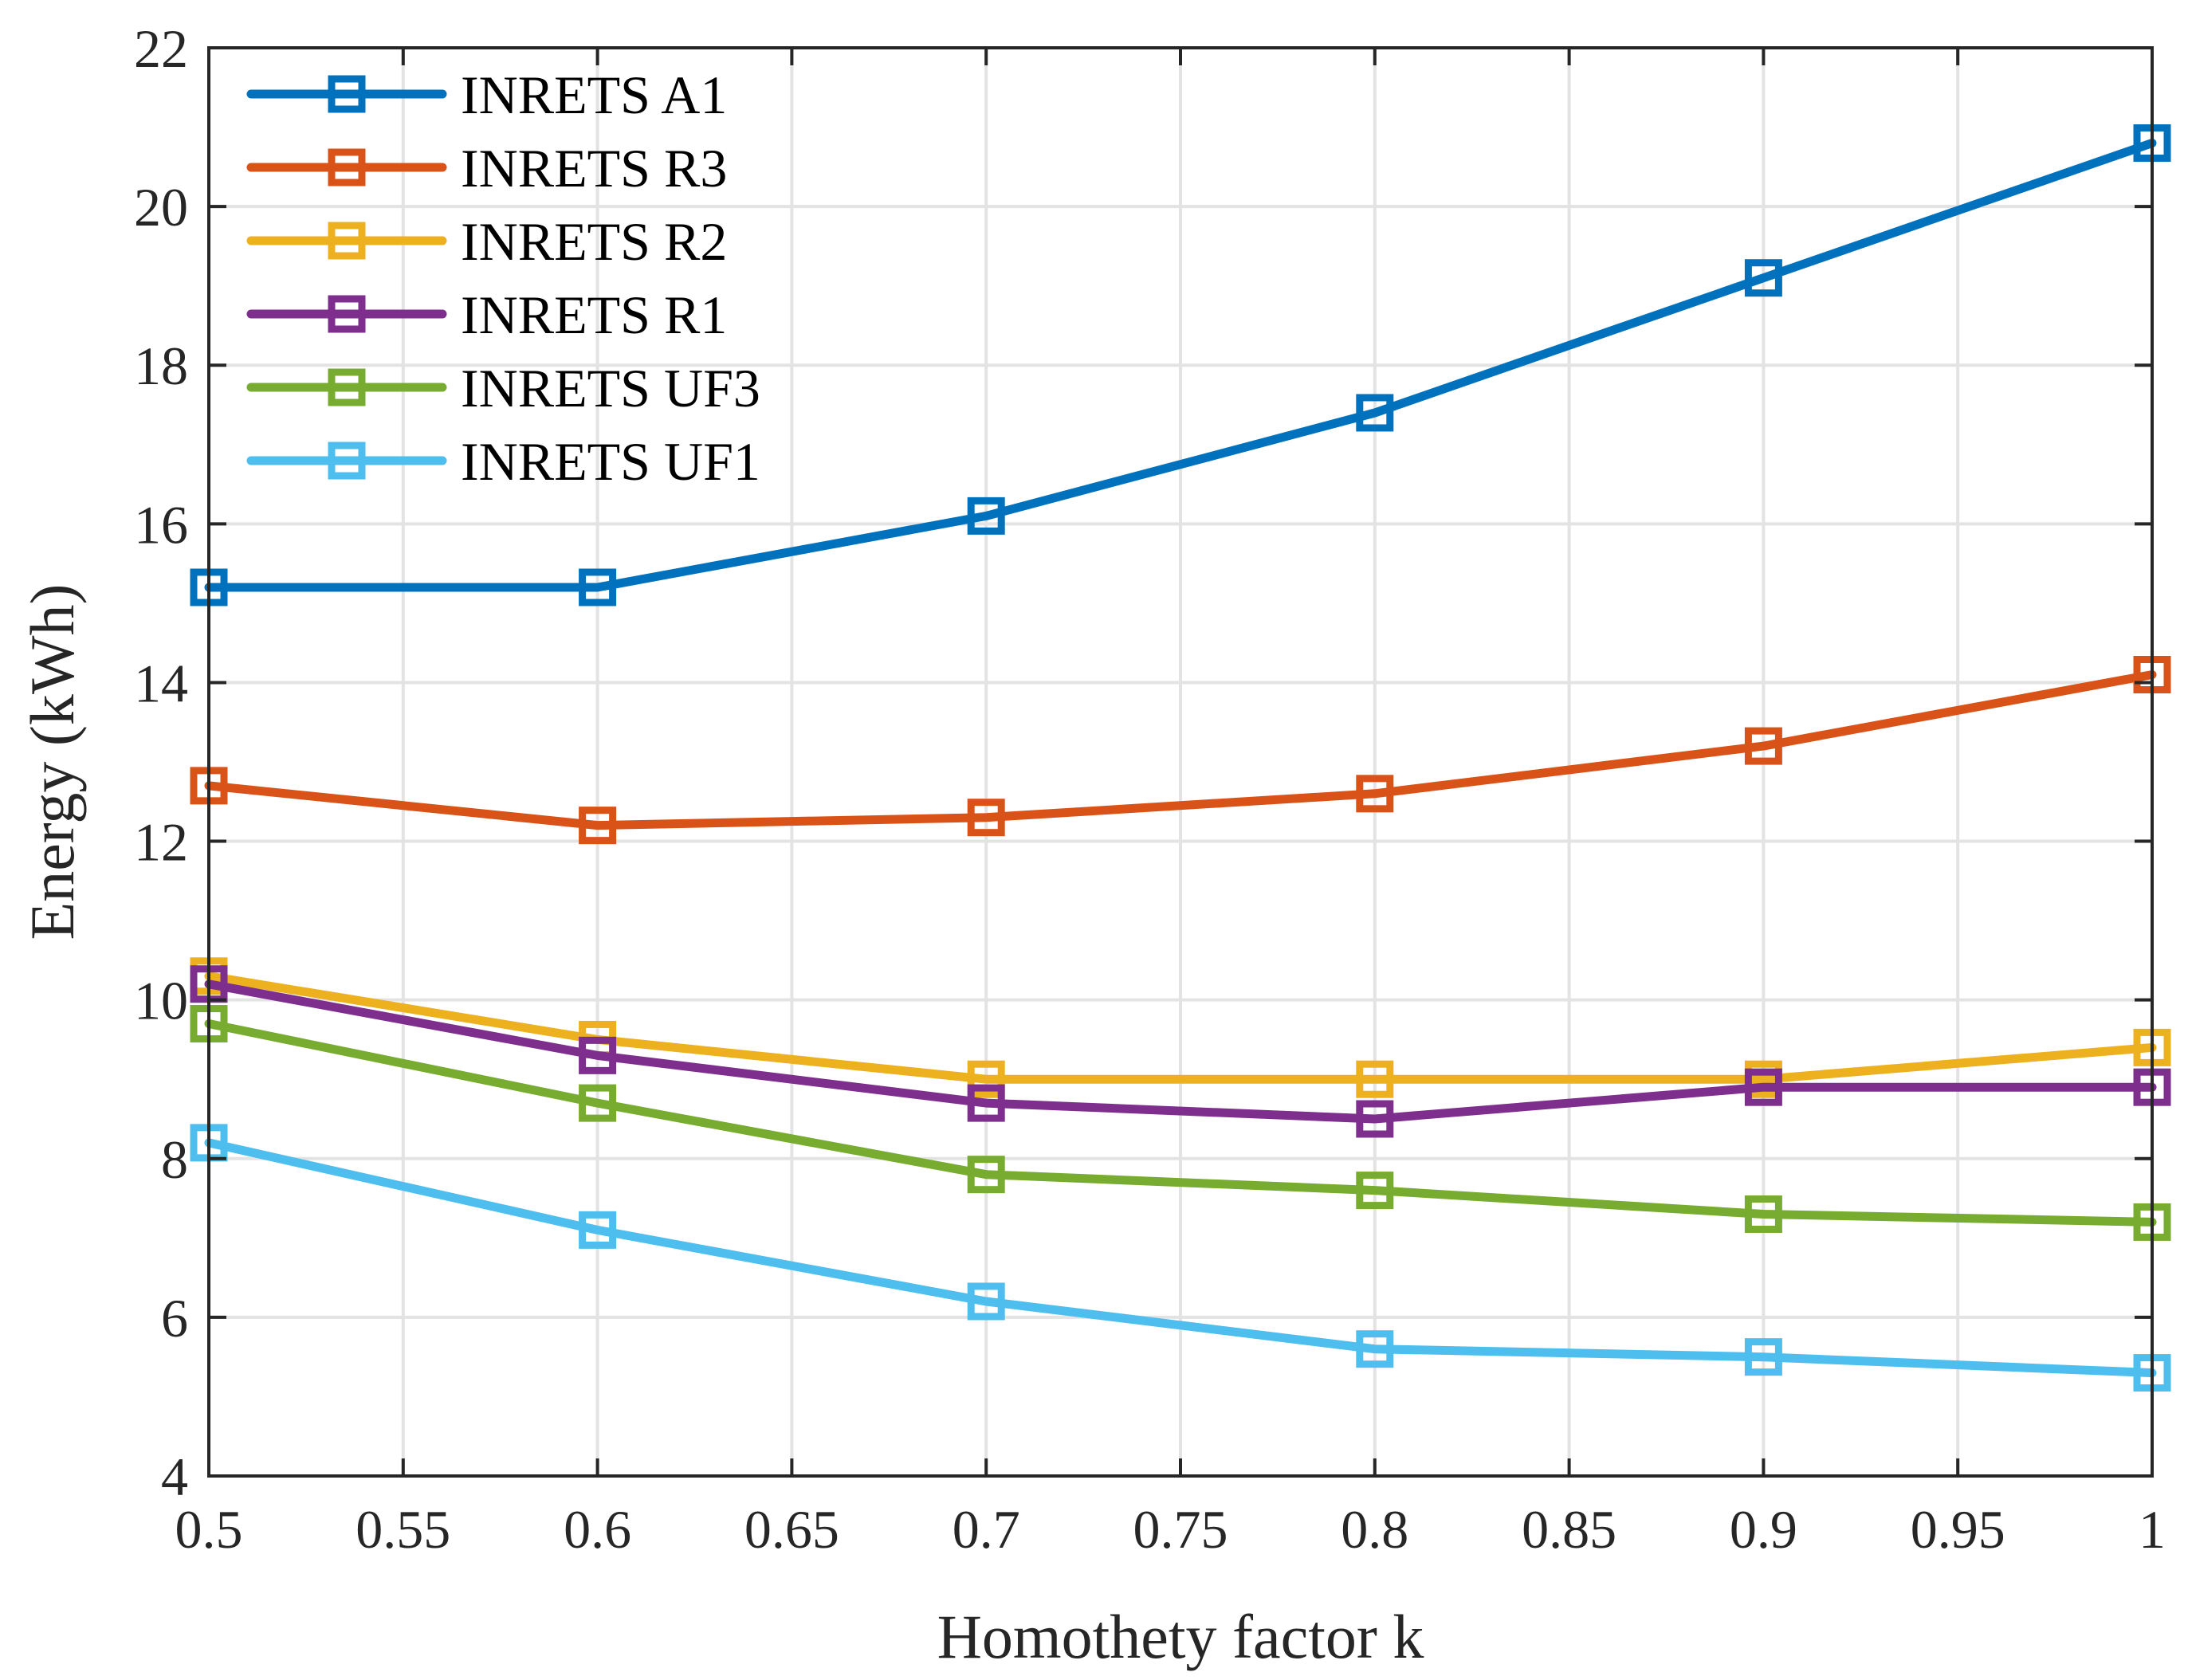 The height and width of the screenshot is (1680, 2188). I want to click on x-tick-label: 0.9, so click(1763, 1529).